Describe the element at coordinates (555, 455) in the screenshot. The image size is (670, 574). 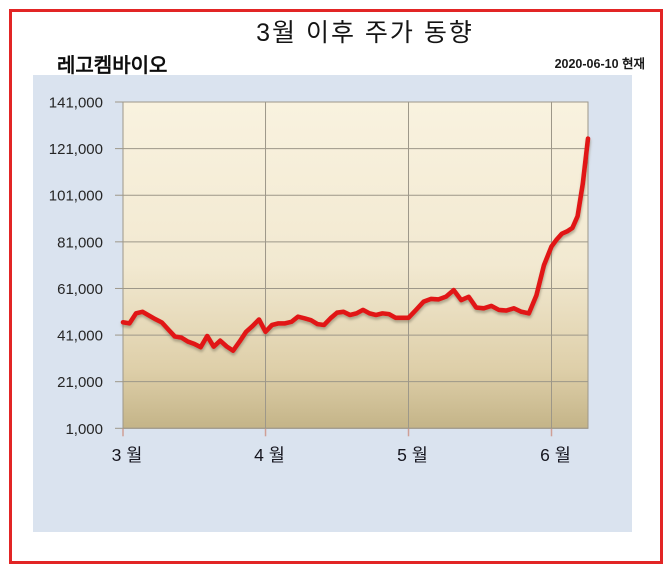
I see `x-axis-tick-label: 6 월` at that location.